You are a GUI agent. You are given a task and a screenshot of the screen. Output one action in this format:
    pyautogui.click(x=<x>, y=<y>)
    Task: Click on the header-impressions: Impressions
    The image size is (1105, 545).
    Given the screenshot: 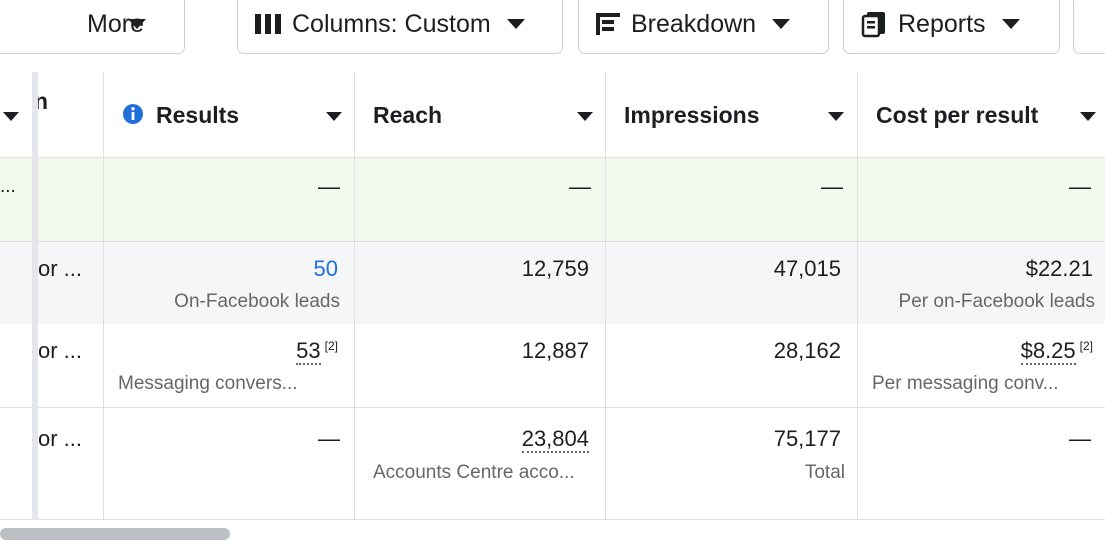 What is the action you would take?
    pyautogui.click(x=732, y=115)
    